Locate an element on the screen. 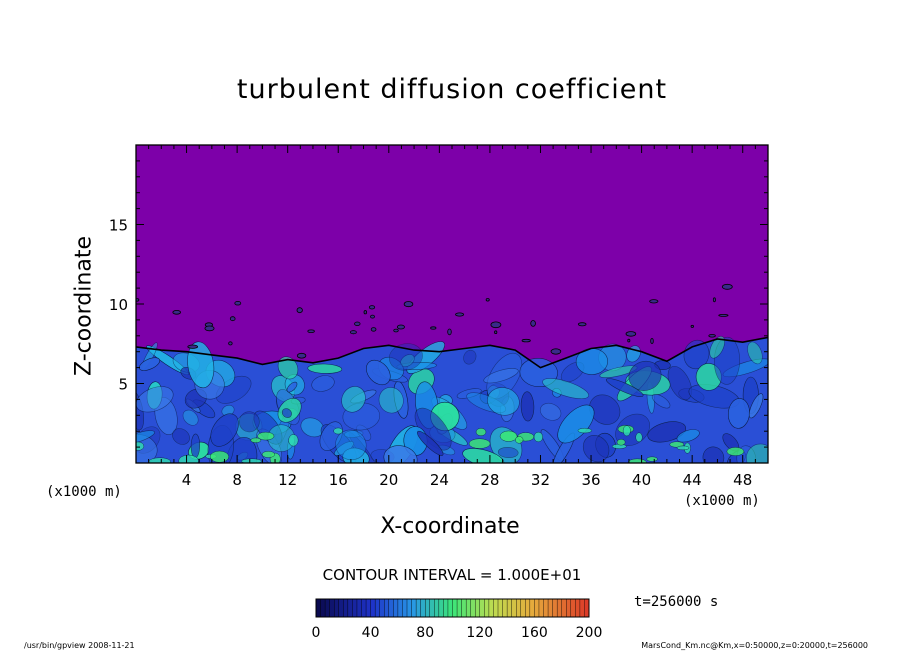 The image size is (904, 654). x-tick-label: 12 is located at coordinates (287, 480).